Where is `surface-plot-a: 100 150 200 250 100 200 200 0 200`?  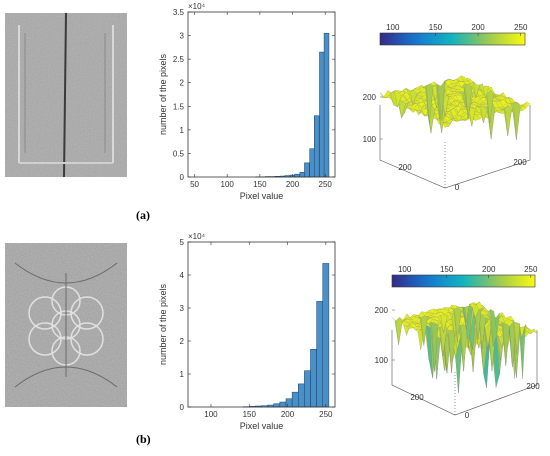 surface-plot-a: 100 150 200 250 100 200 200 0 200 is located at coordinates (447, 107).